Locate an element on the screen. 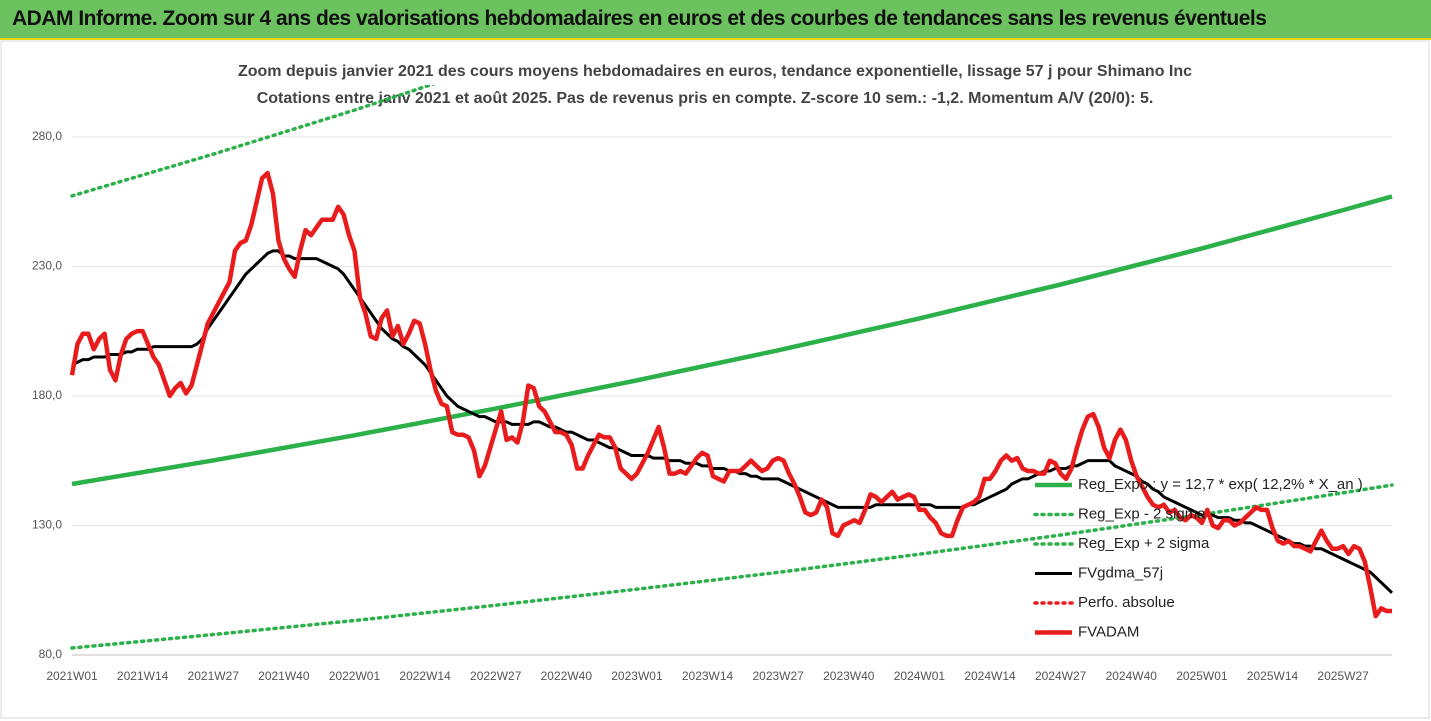 This screenshot has width=1431, height=721. y-tick-label: 280,0 is located at coordinates (47, 136).